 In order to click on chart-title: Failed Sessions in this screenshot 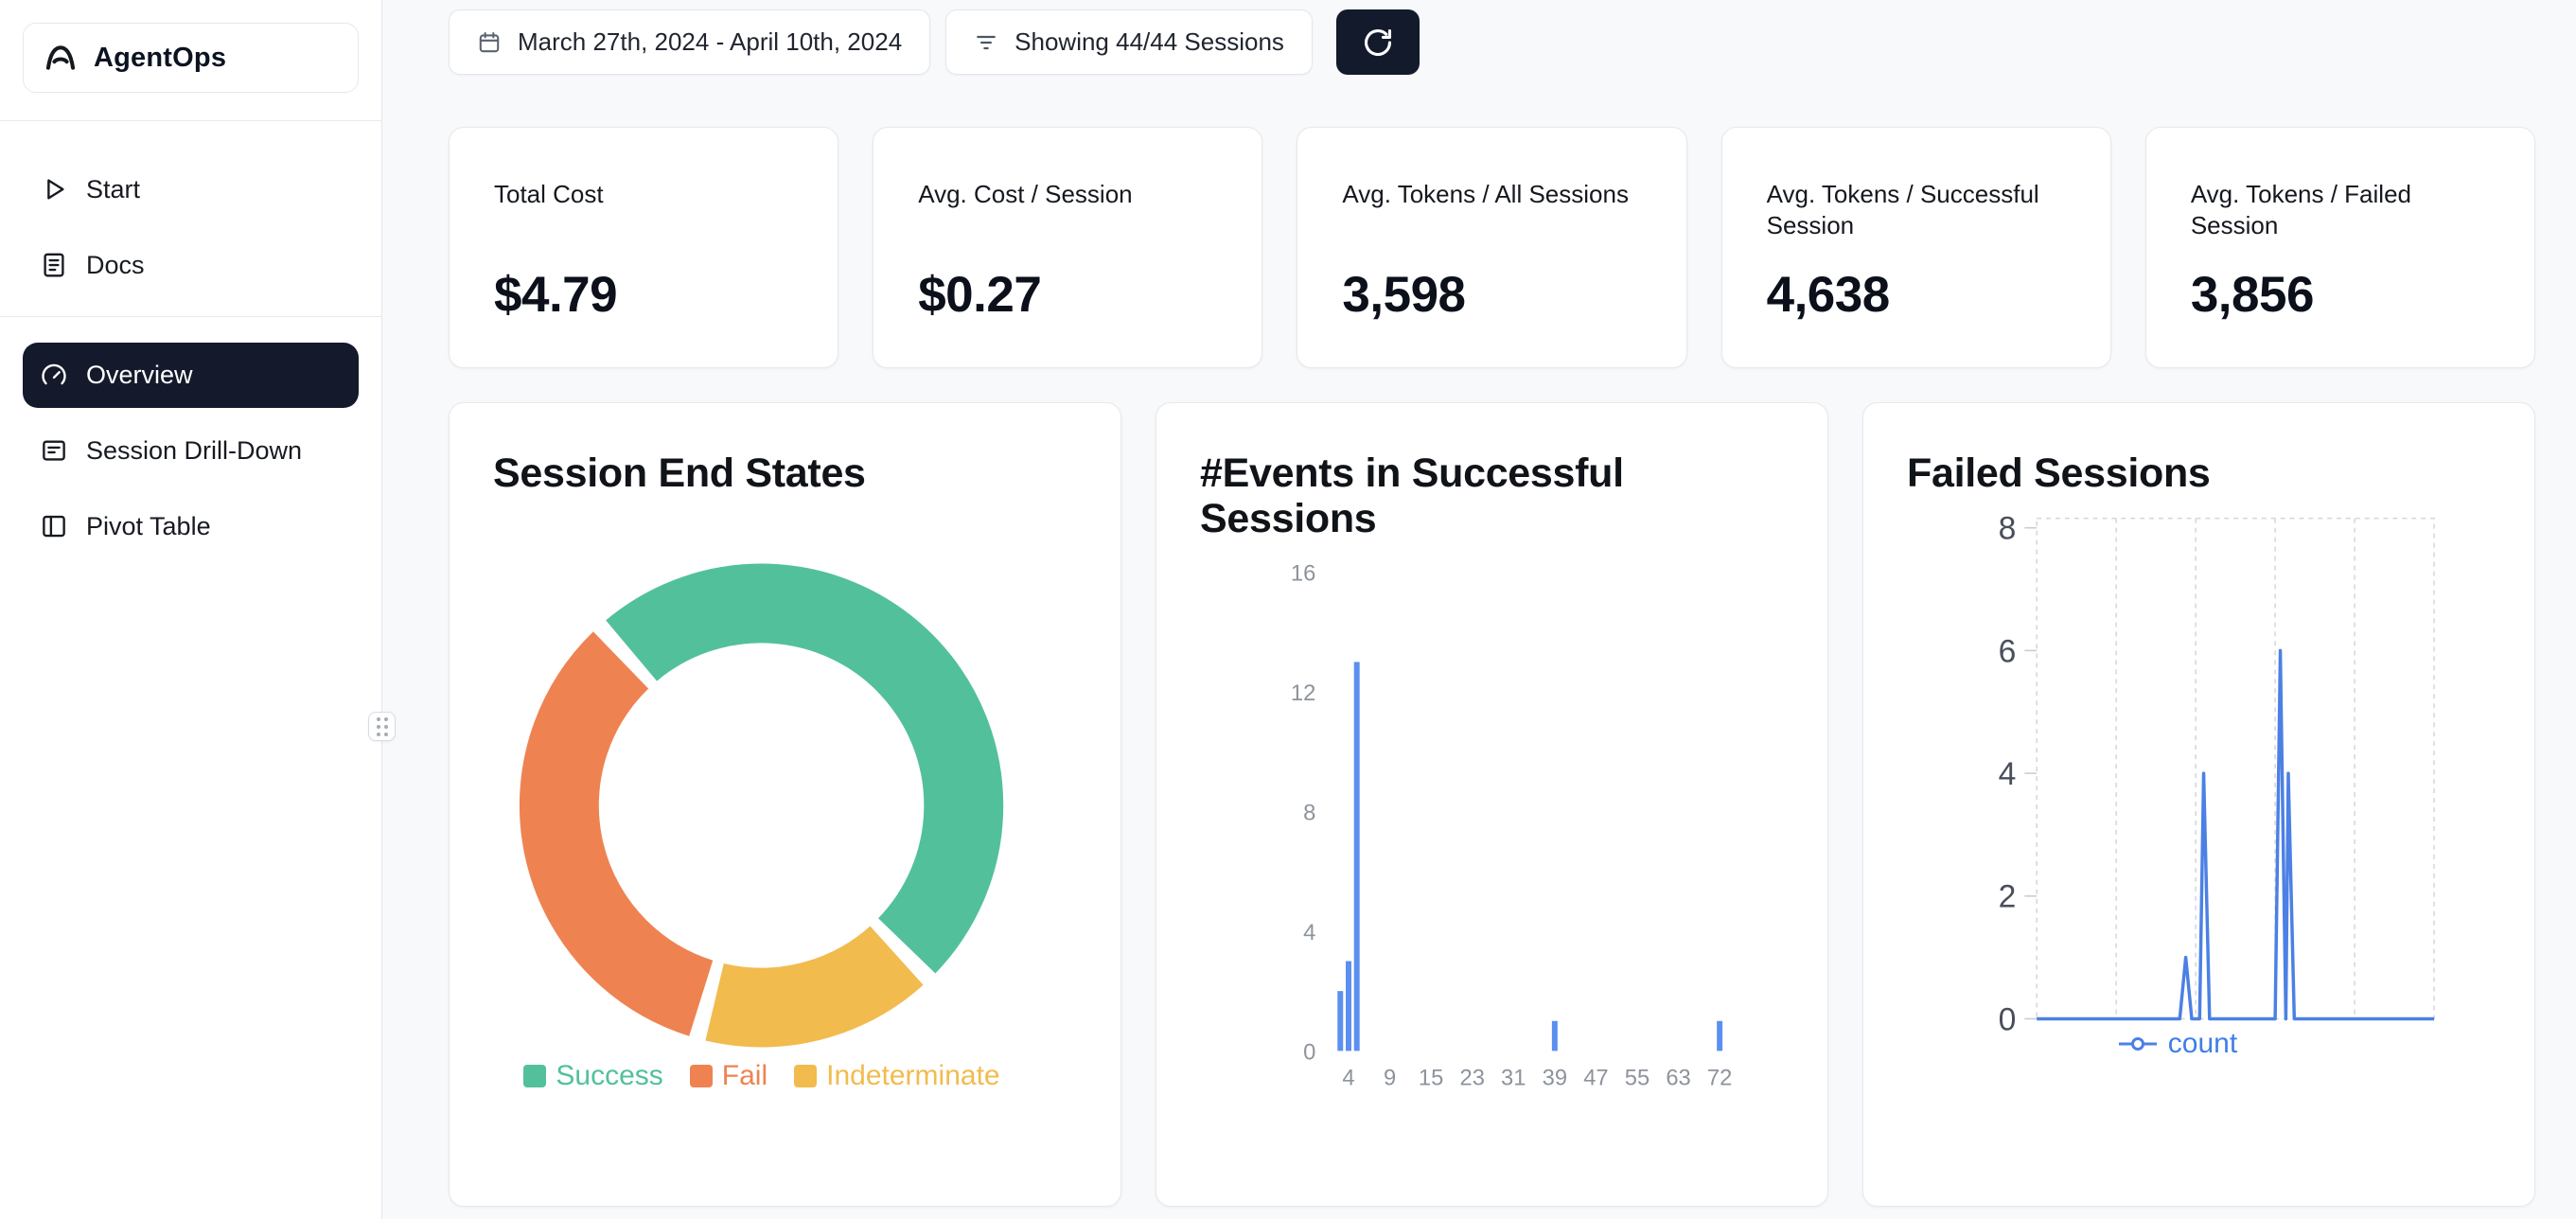, I will do `click(2059, 473)`.